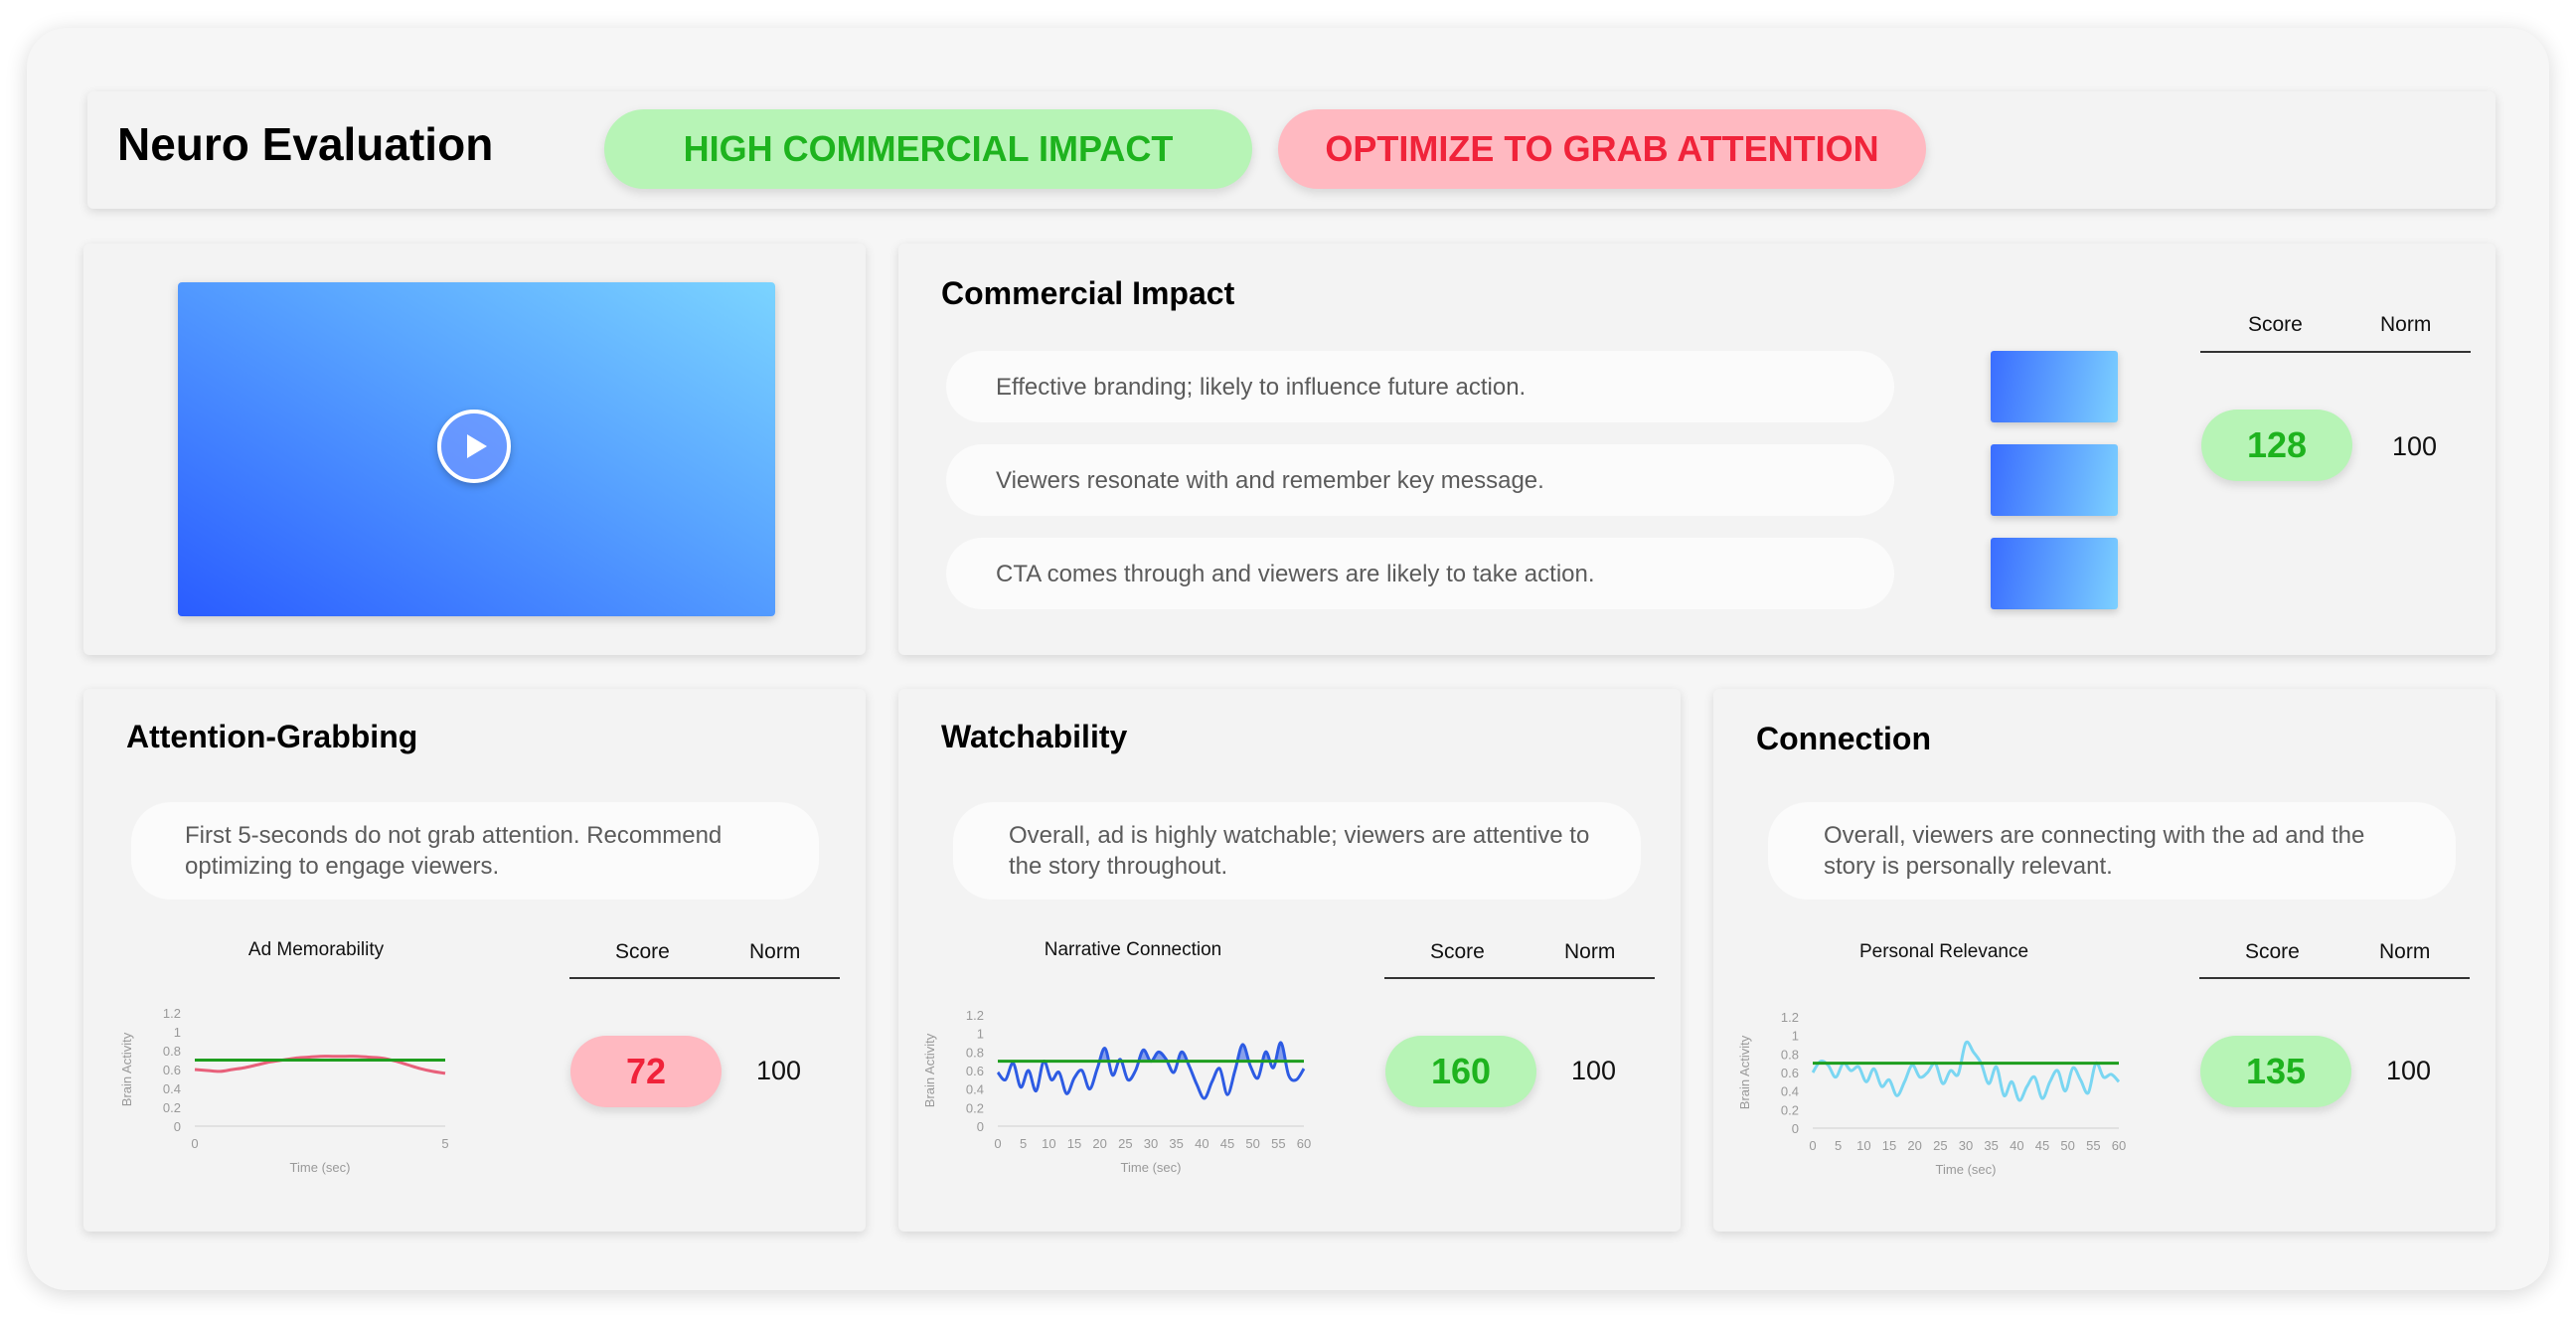 The width and height of the screenshot is (2576, 1320). I want to click on watchability-score-badge: 160, so click(1460, 1071).